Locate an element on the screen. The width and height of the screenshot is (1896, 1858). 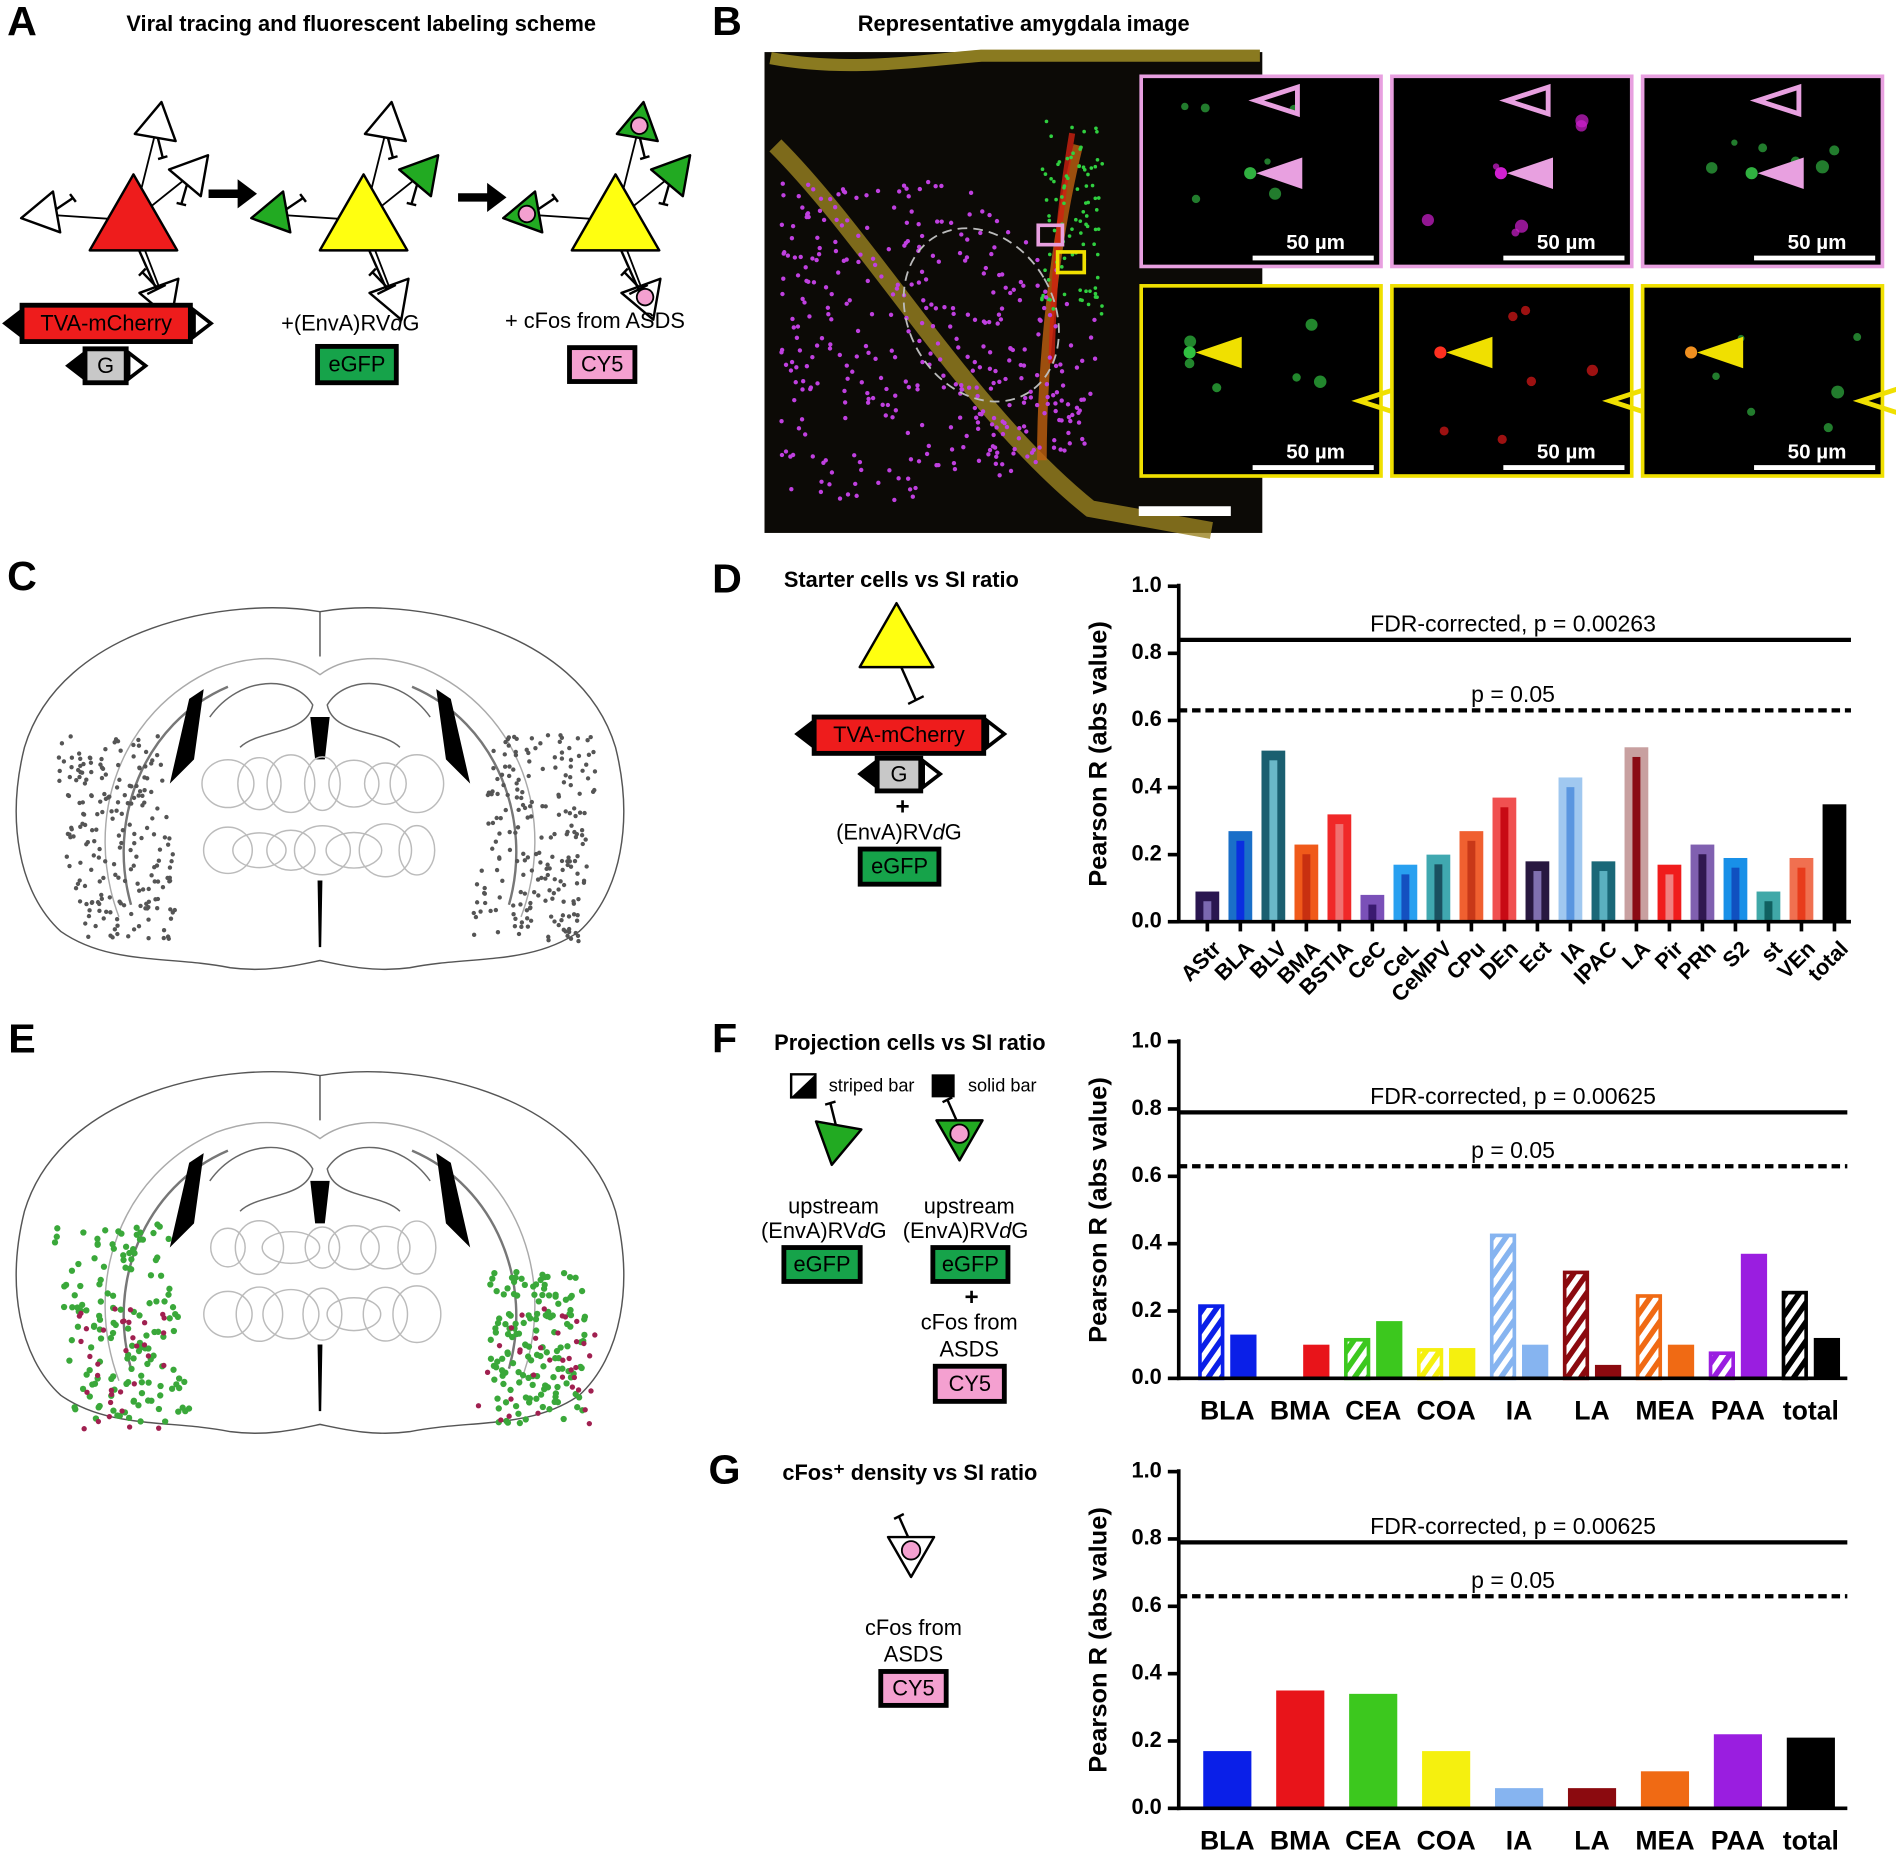
y-tick-label: 0.8 is located at coordinates (1146, 1537).